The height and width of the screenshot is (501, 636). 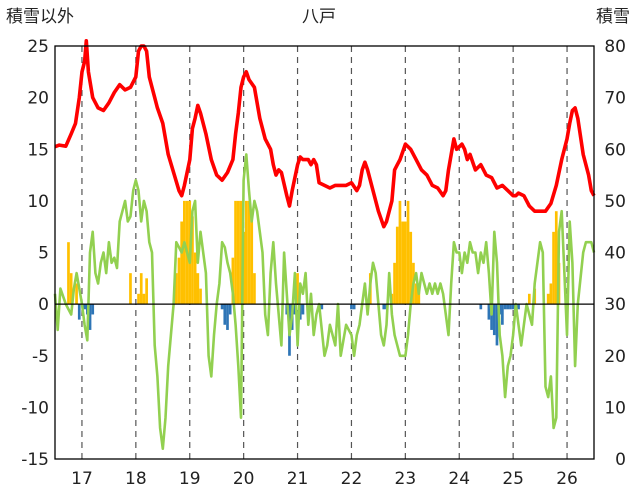 I want to click on y-right-tick-label: 80, so click(x=615, y=47).